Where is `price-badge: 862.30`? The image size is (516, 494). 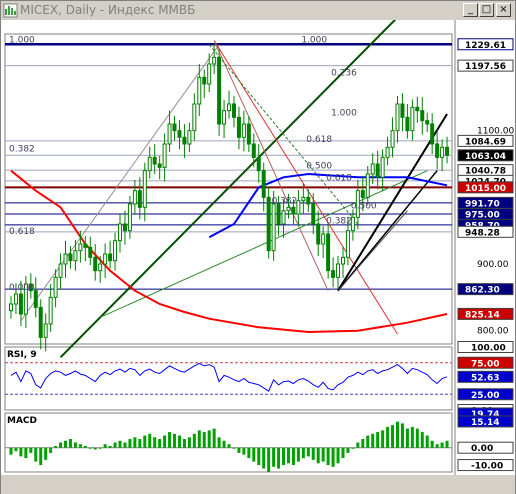
price-badge: 862.30 is located at coordinates (485, 289).